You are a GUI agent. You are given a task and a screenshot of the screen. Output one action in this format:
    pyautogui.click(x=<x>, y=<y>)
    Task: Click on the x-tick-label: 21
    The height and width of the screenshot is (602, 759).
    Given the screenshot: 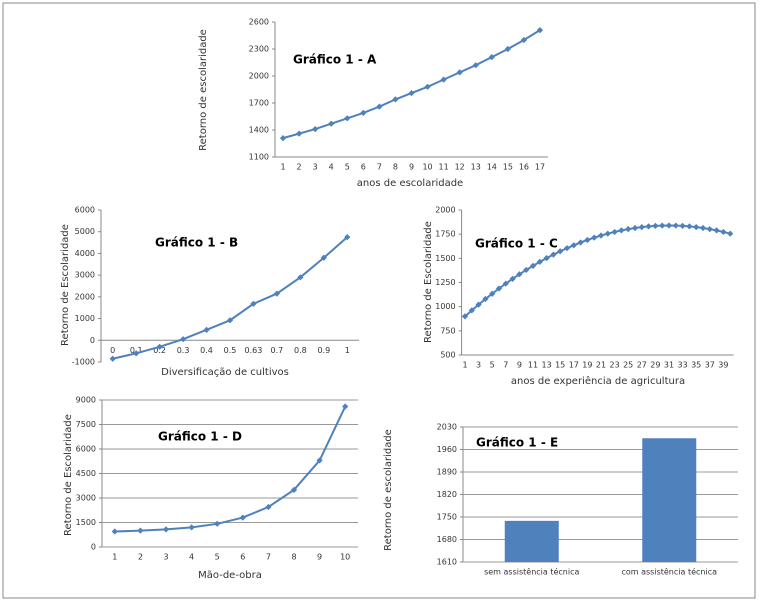 What is the action you would take?
    pyautogui.click(x=601, y=365)
    